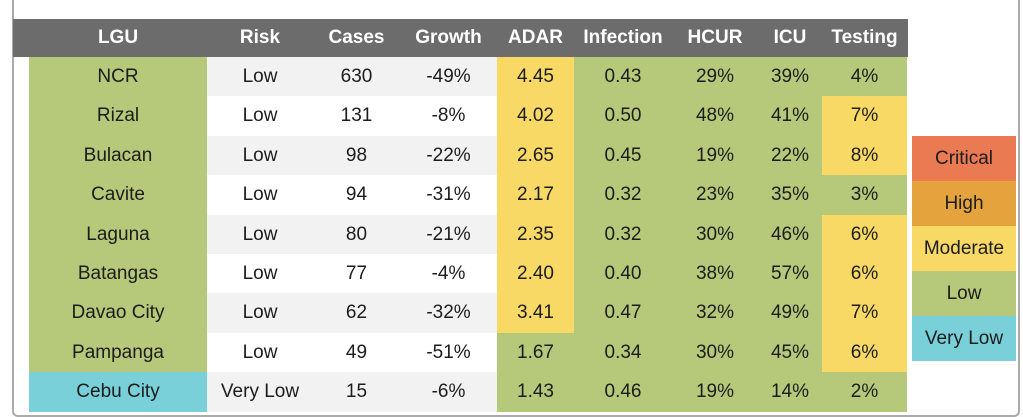 The height and width of the screenshot is (417, 1023). I want to click on table-row: Bulacan Low 98 -22% 2.65 0.45 19% 22% 8%, so click(468, 155).